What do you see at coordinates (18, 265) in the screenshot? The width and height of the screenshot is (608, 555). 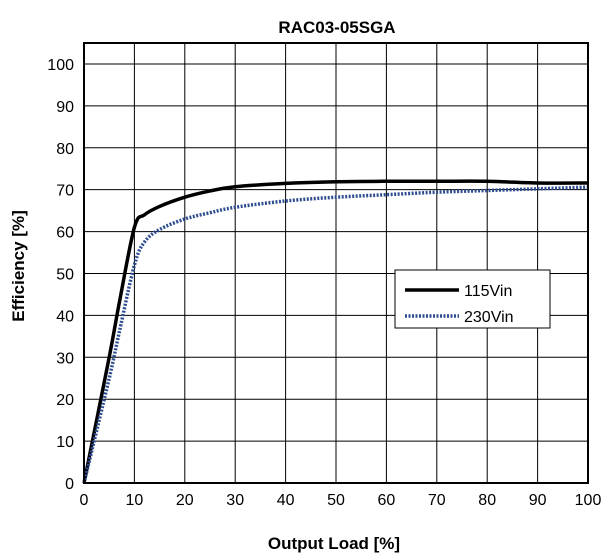 I see `y-axis-label: Efficiency [%]` at bounding box center [18, 265].